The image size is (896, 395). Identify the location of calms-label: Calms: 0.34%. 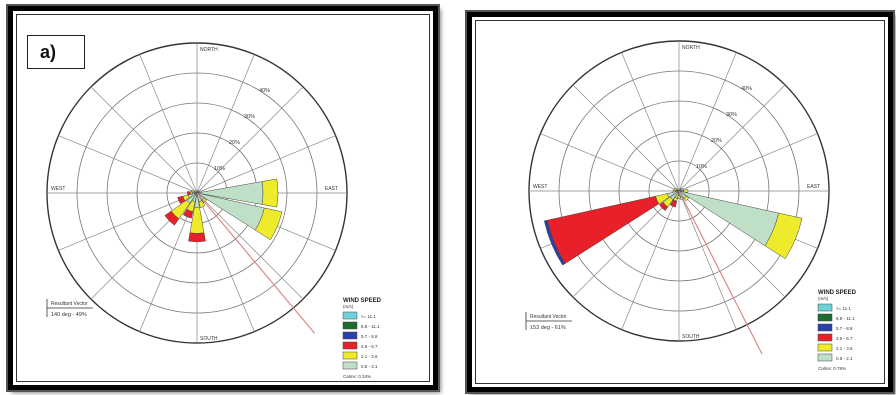
(357, 376).